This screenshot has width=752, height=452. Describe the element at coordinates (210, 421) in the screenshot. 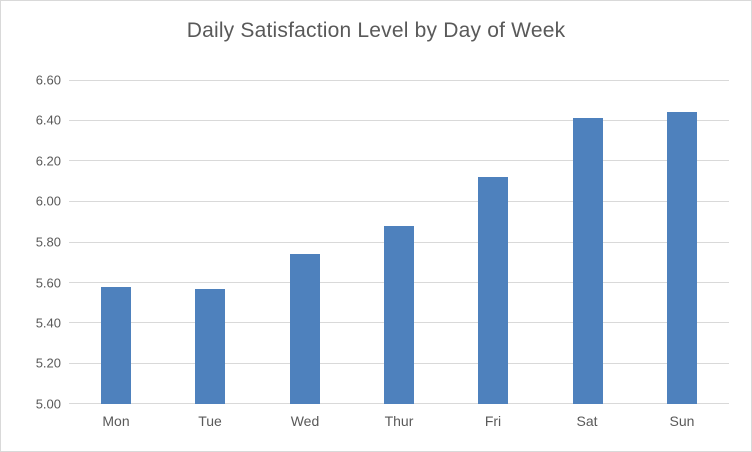

I see `x-tick-label: Tue` at that location.